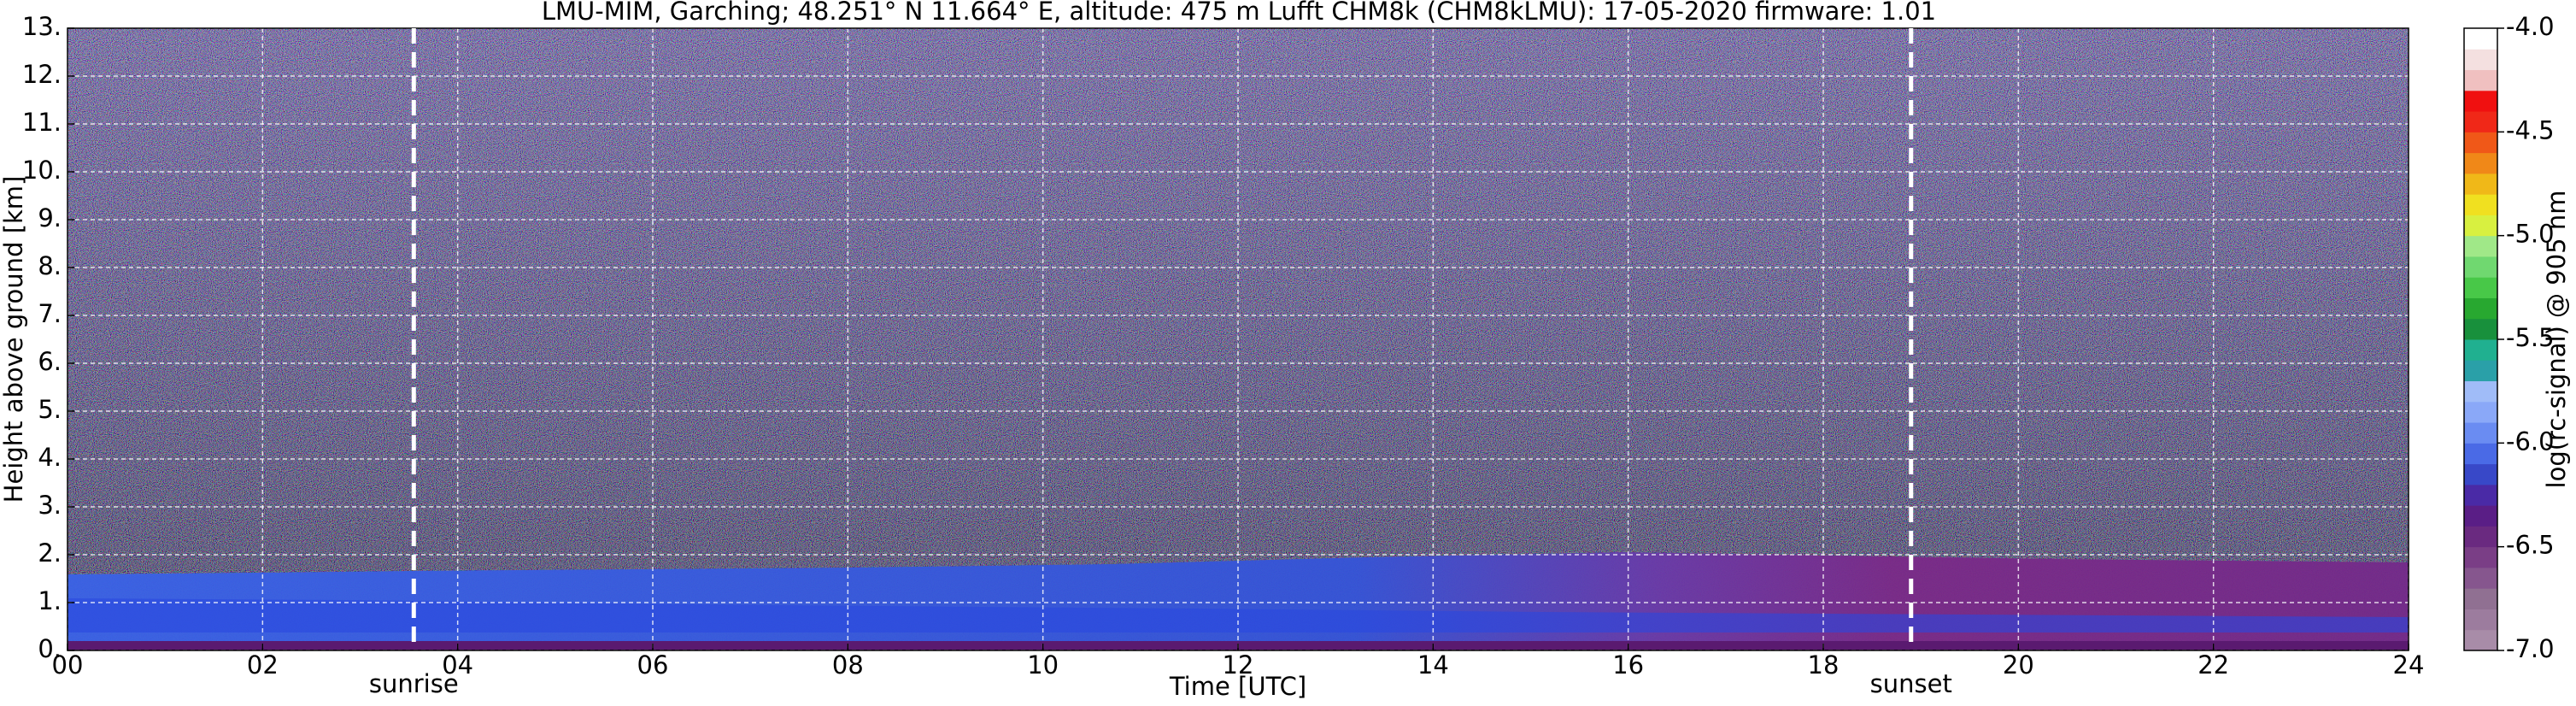  What do you see at coordinates (2530, 441) in the screenshot?
I see `colorbar-tick-label: -6.0` at bounding box center [2530, 441].